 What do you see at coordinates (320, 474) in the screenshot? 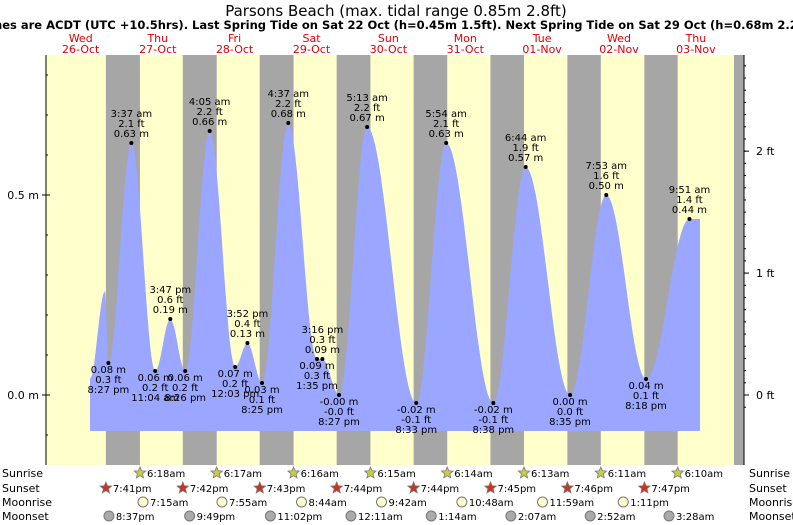
I see `sunrise-time: 6:16am` at bounding box center [320, 474].